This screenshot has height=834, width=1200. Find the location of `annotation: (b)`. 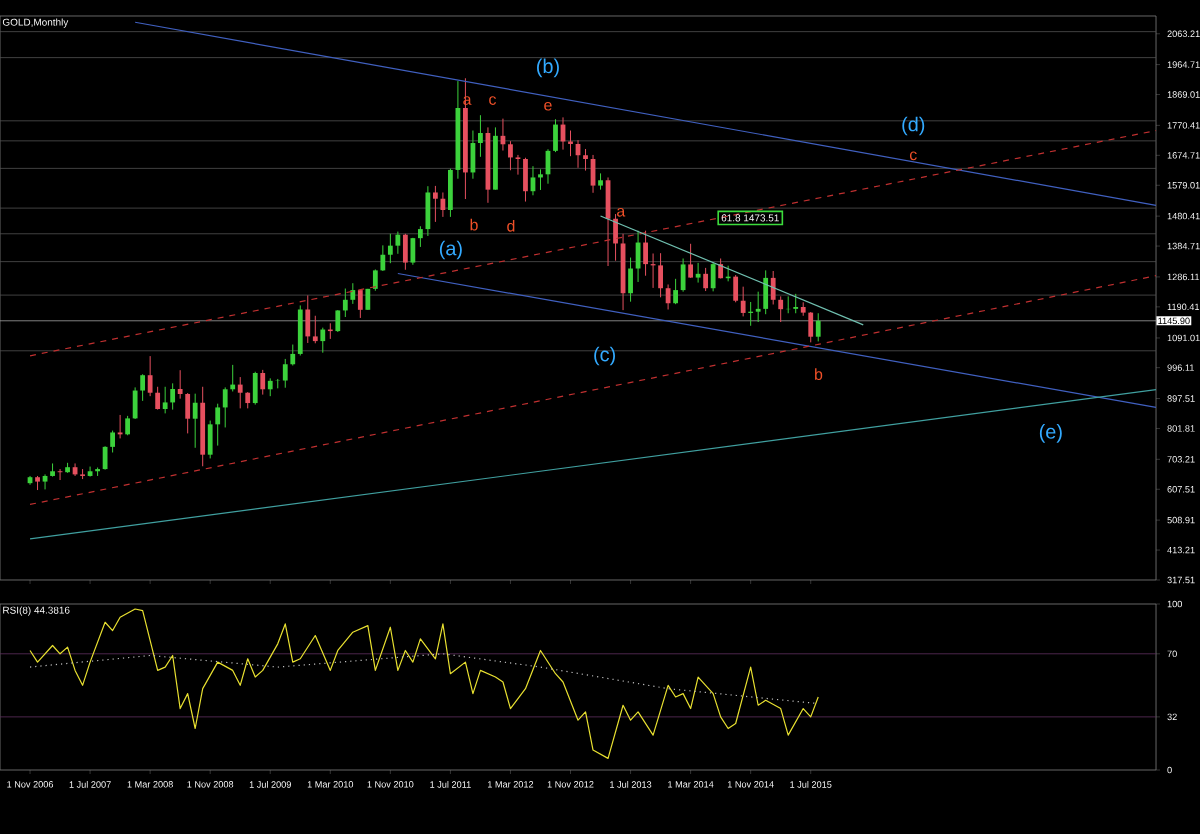

annotation: (b) is located at coordinates (548, 68).